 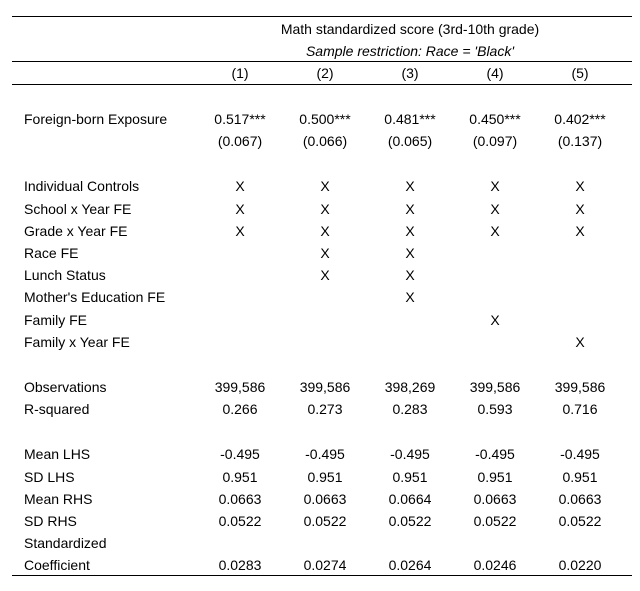 What do you see at coordinates (96, 119) in the screenshot?
I see `row-label: Foreign-born Exposure` at bounding box center [96, 119].